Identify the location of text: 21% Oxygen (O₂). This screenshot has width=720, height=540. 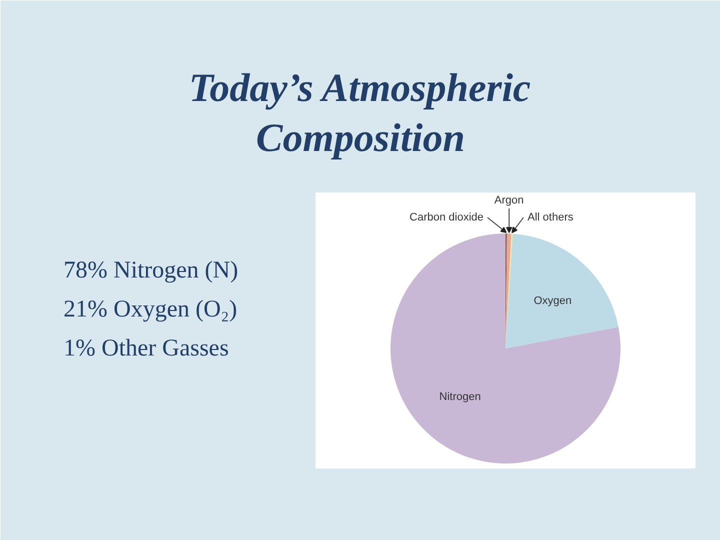
(151, 309).